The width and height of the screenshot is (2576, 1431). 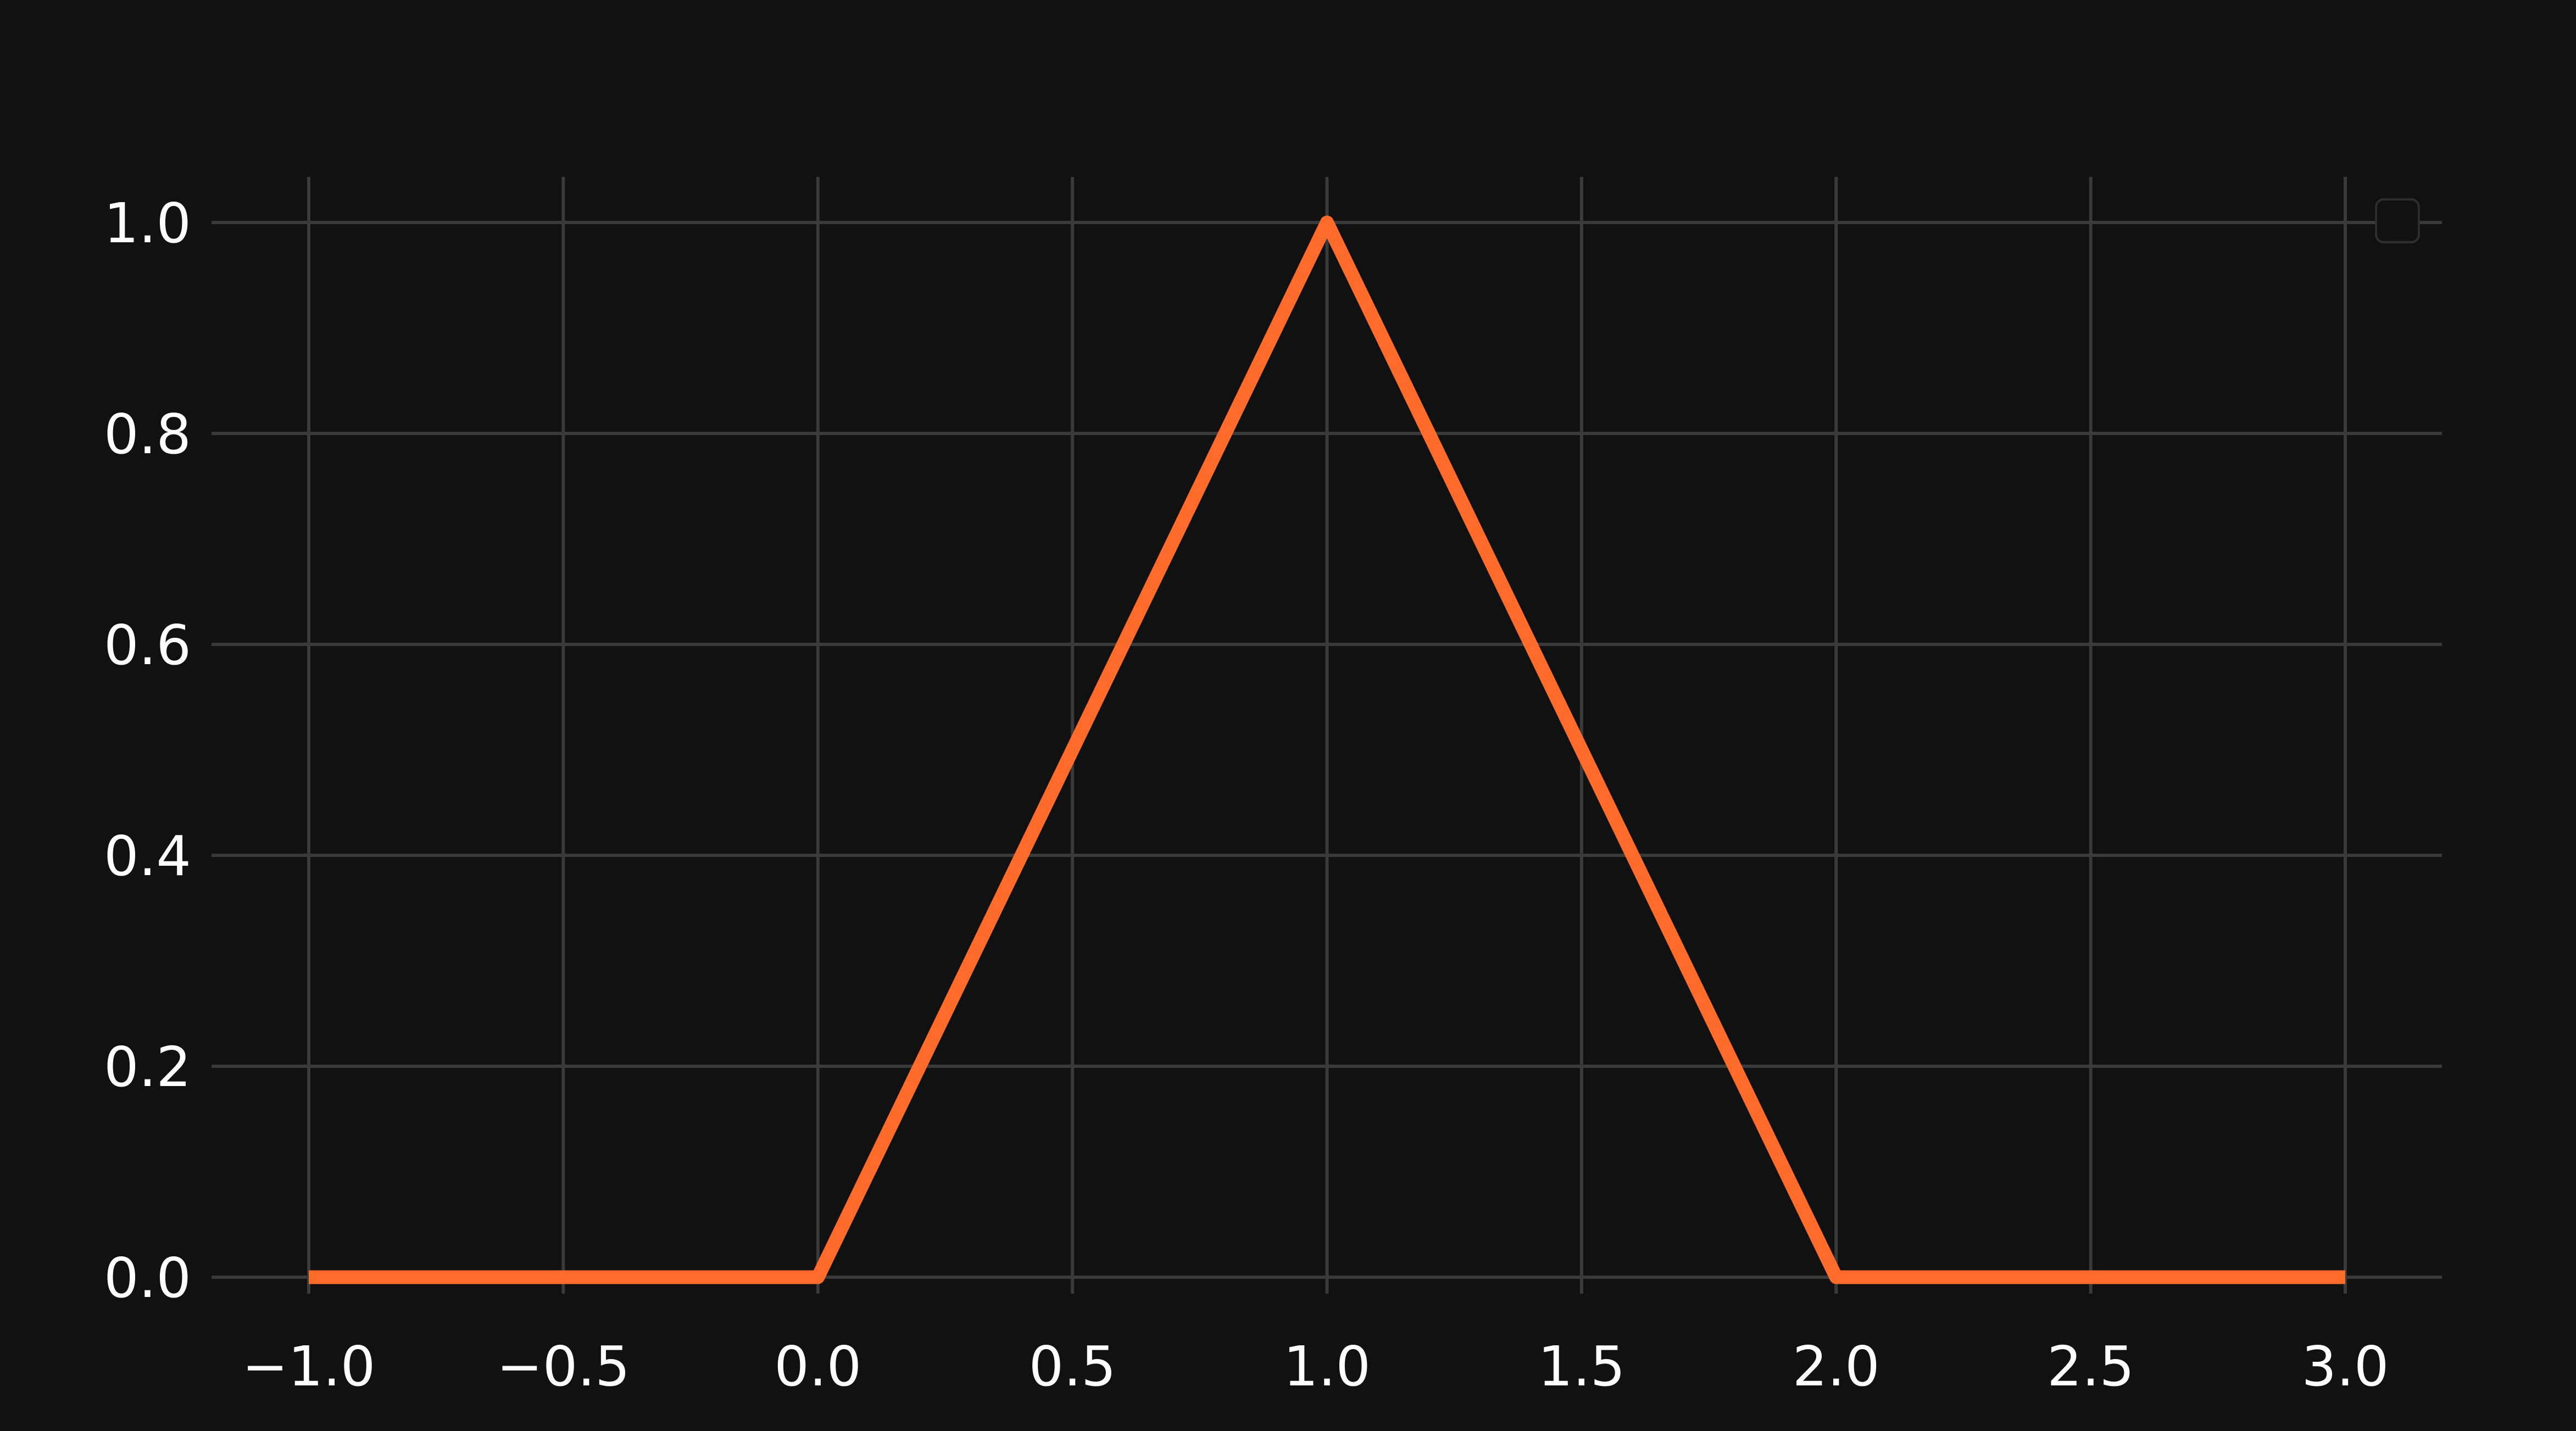 What do you see at coordinates (563, 1366) in the screenshot?
I see `x-tick-label: −0.5` at bounding box center [563, 1366].